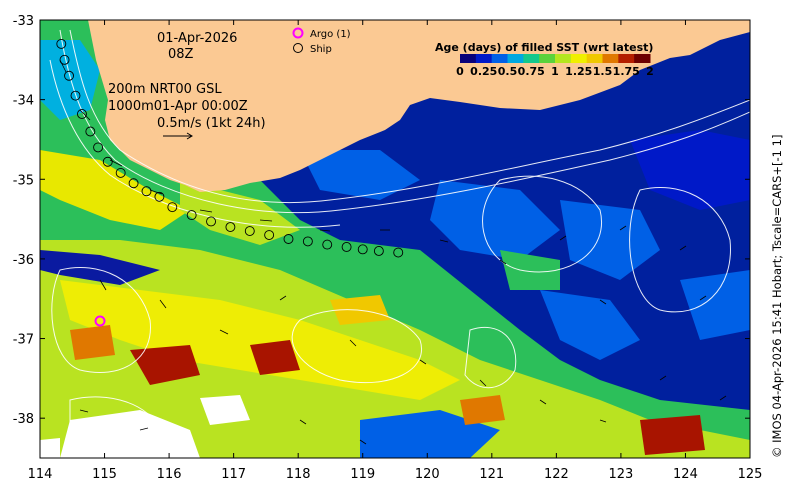  I want to click on colorbar-tick-label: 0, so click(460, 71).